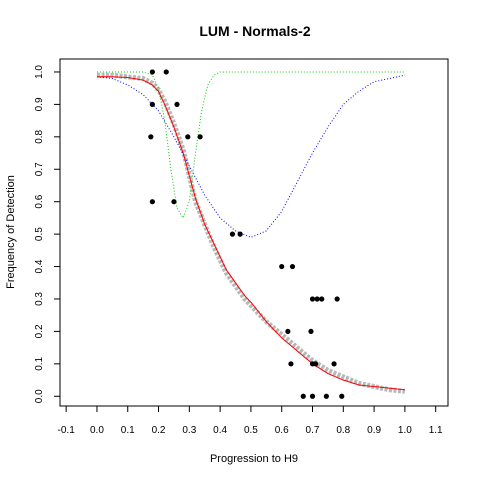 The height and width of the screenshot is (480, 480). What do you see at coordinates (39, 331) in the screenshot?
I see `y-tick-label: 0.2` at bounding box center [39, 331].